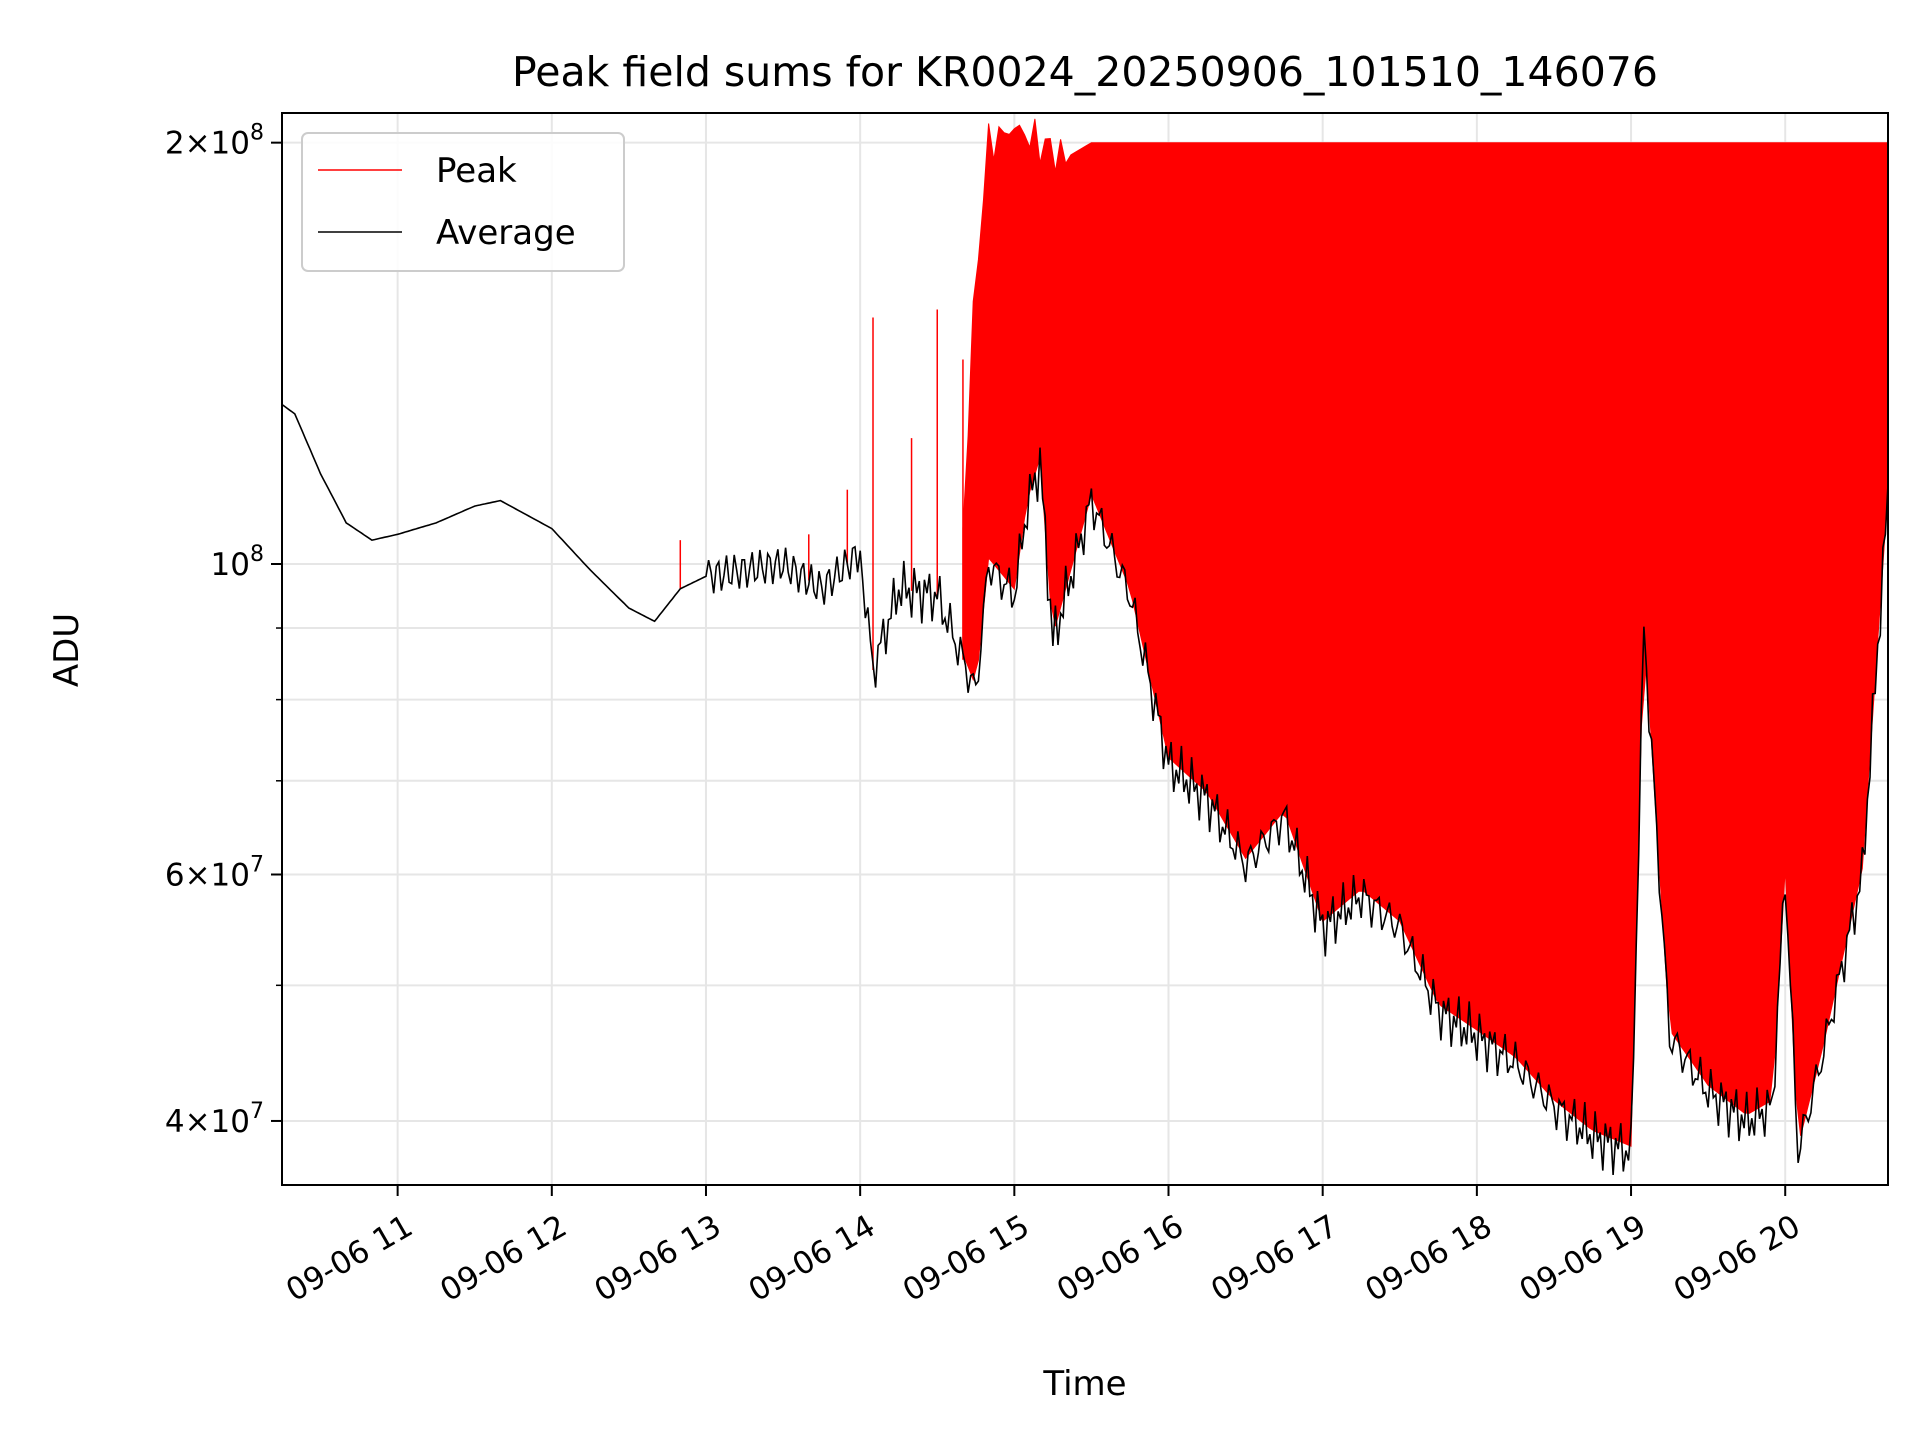  I want to click on y-tick-label: 108, so click(237, 562).